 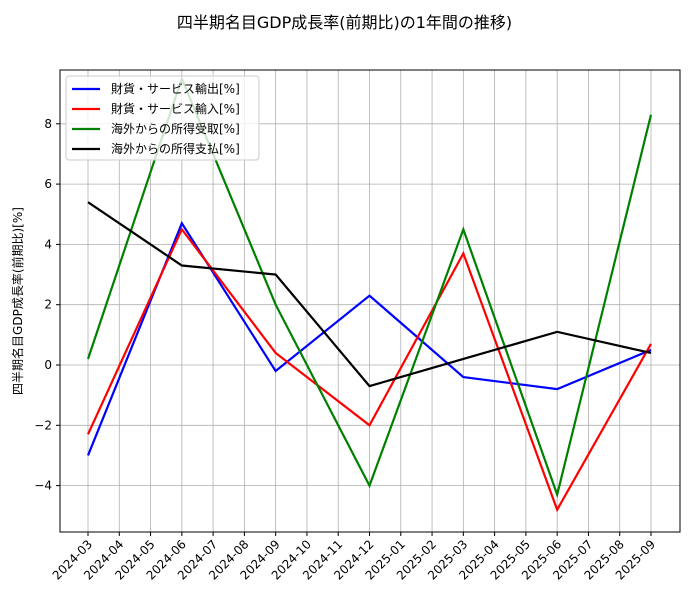 What do you see at coordinates (43, 486) in the screenshot?
I see `y-tick-label: −4` at bounding box center [43, 486].